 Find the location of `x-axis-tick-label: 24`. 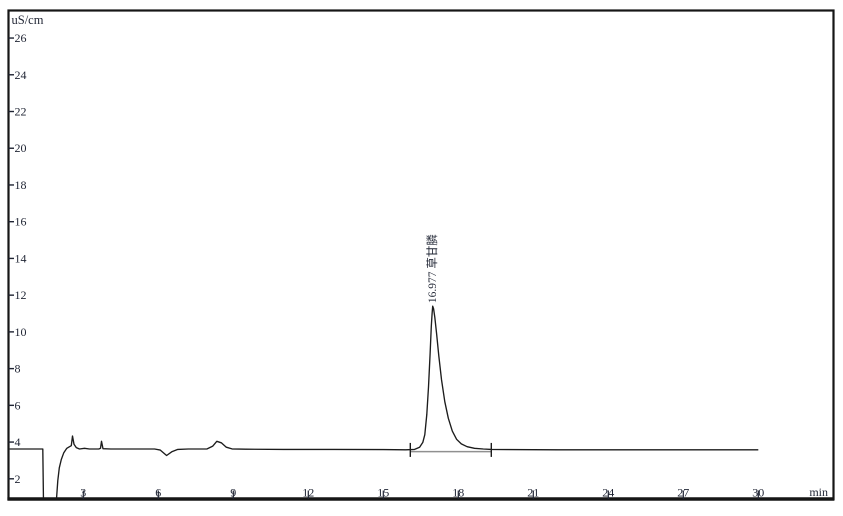

x-axis-tick-label: 24 is located at coordinates (608, 493).